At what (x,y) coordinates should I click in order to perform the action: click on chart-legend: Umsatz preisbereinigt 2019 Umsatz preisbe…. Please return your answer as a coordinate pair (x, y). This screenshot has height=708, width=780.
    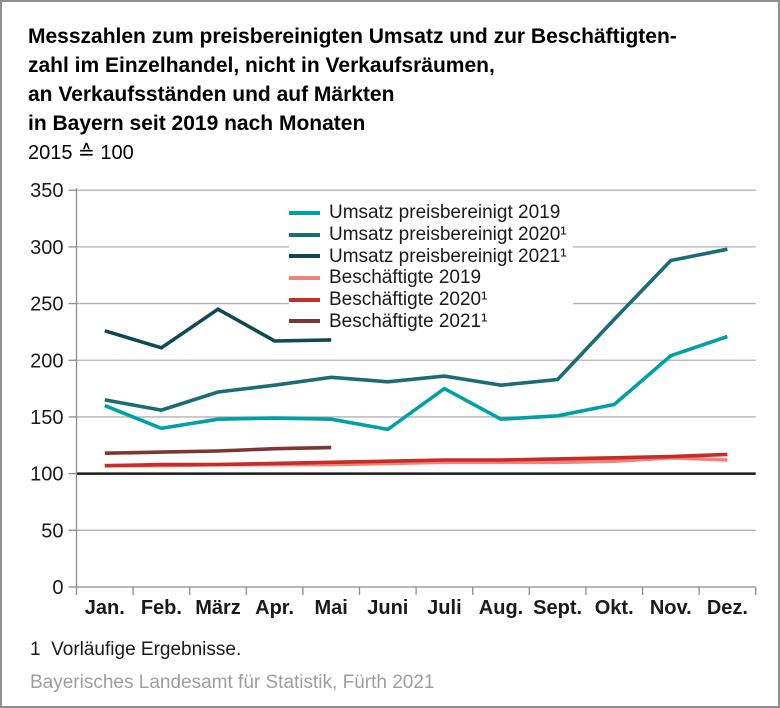
    Looking at the image, I should click on (431, 267).